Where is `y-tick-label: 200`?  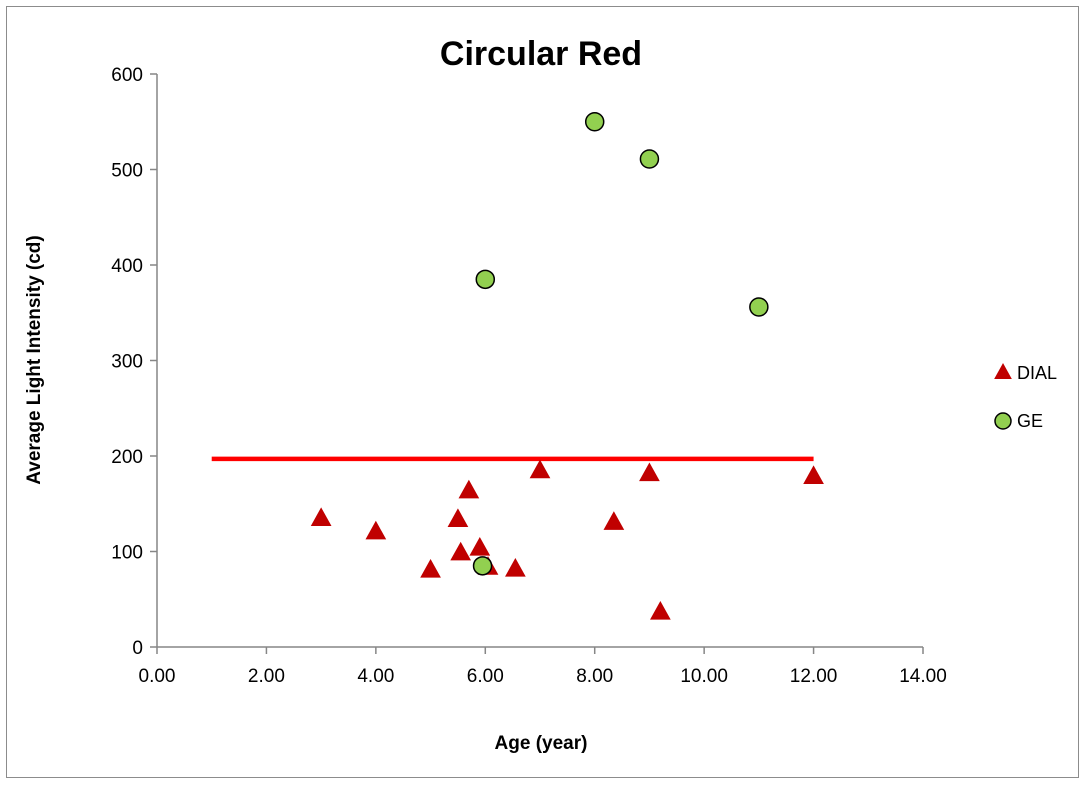 y-tick-label: 200 is located at coordinates (127, 457).